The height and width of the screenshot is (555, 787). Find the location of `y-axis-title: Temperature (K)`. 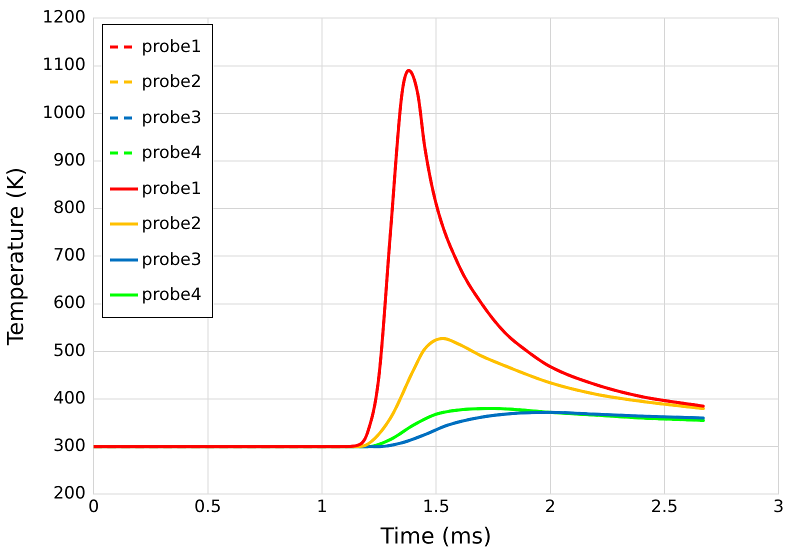

y-axis-title: Temperature (K) is located at coordinates (16, 256).